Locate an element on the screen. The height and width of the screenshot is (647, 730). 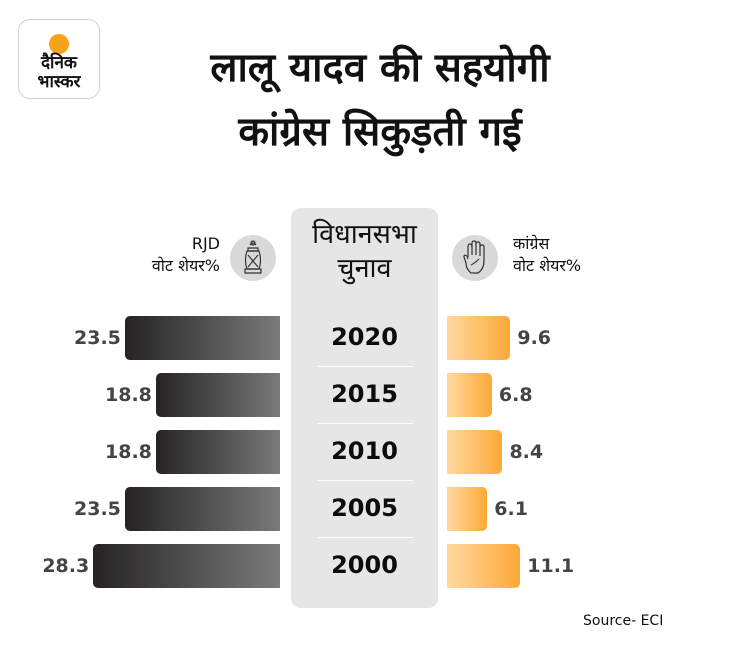
legend-rjd-line1: RJD is located at coordinates (205, 243).